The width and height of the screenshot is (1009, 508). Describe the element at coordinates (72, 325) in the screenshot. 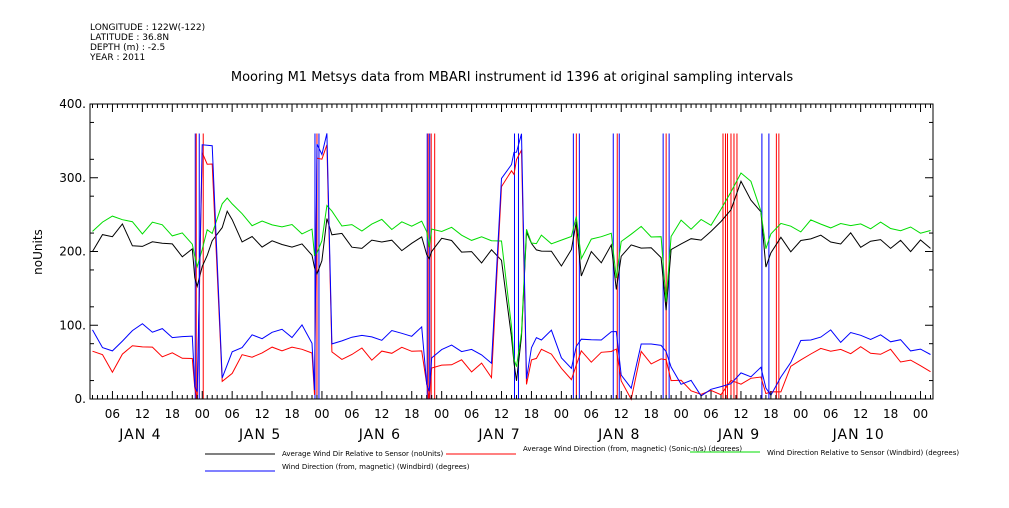

I see `y-tick-label-1: 100.` at that location.